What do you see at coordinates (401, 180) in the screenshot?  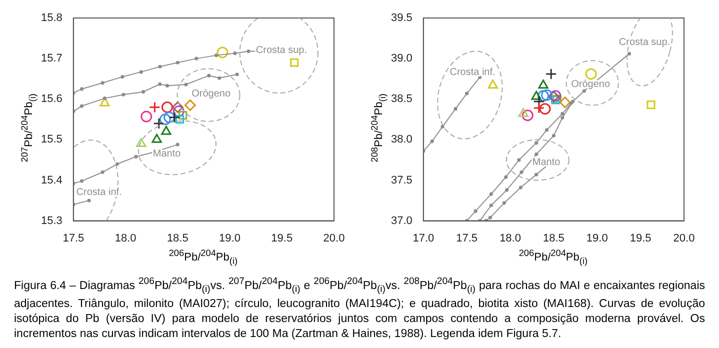 I see `y-tick-label: 37.5` at bounding box center [401, 180].